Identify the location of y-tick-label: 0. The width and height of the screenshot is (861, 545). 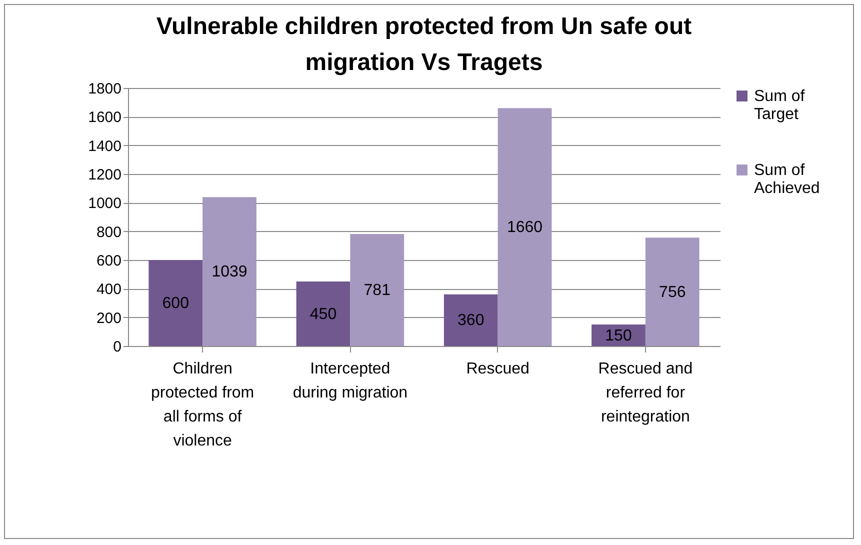
(117, 347).